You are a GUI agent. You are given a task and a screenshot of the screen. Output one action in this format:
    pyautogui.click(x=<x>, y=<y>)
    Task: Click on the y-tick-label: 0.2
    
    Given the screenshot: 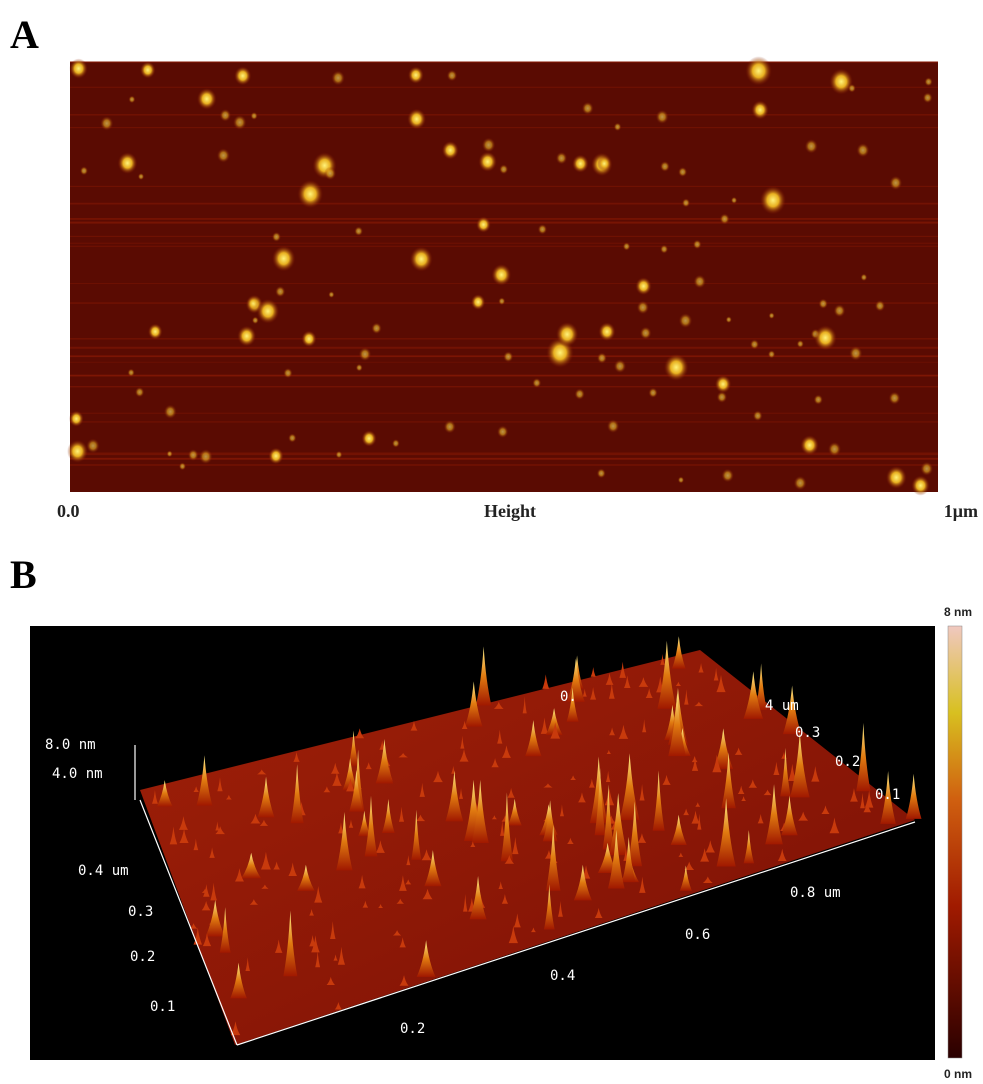 What is the action you would take?
    pyautogui.click(x=142, y=957)
    